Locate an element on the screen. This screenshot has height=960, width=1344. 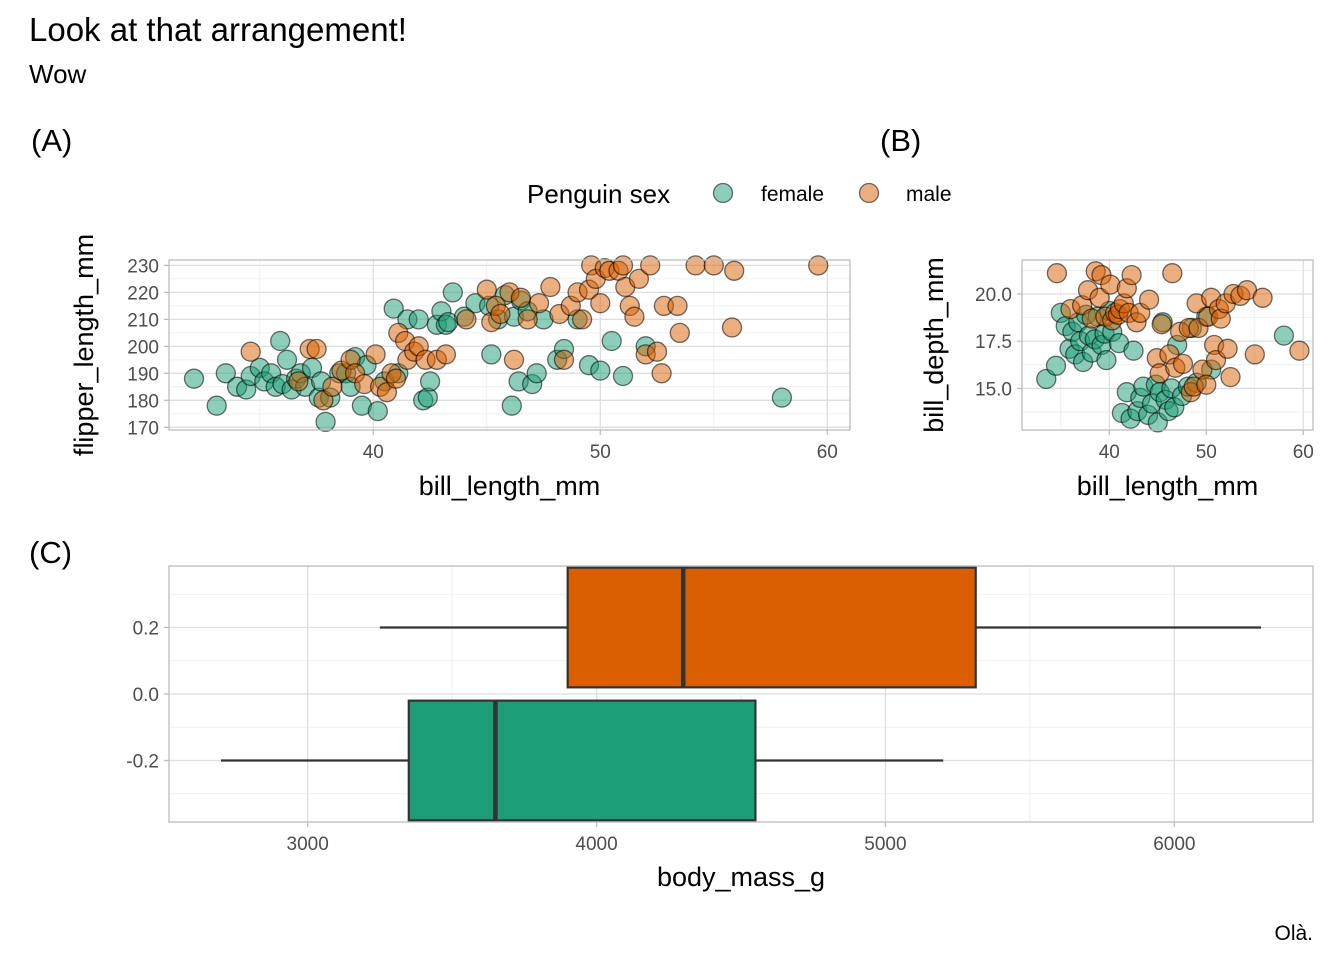
x-axis-title: body_mass_g is located at coordinates (741, 877).